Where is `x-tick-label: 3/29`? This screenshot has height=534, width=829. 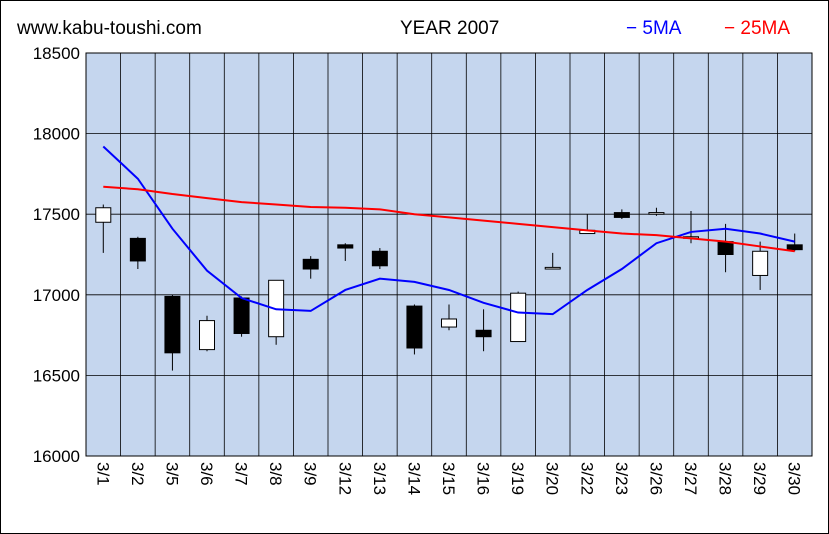
x-tick-label: 3/29 is located at coordinates (759, 478).